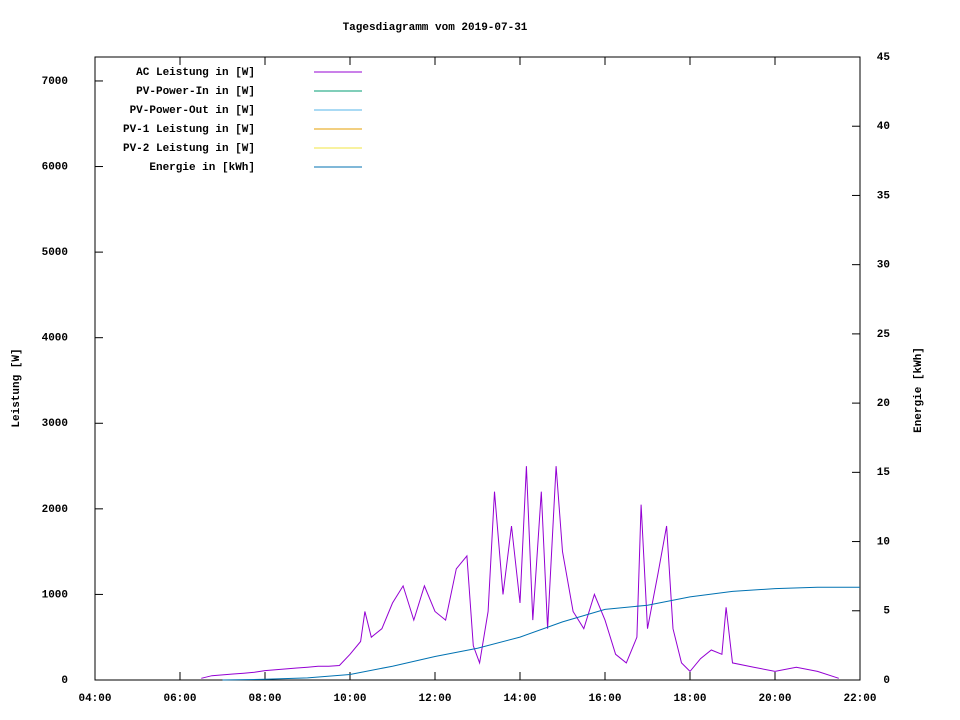  Describe the element at coordinates (94, 699) in the screenshot. I see `x-tick-label: 04:00` at that location.